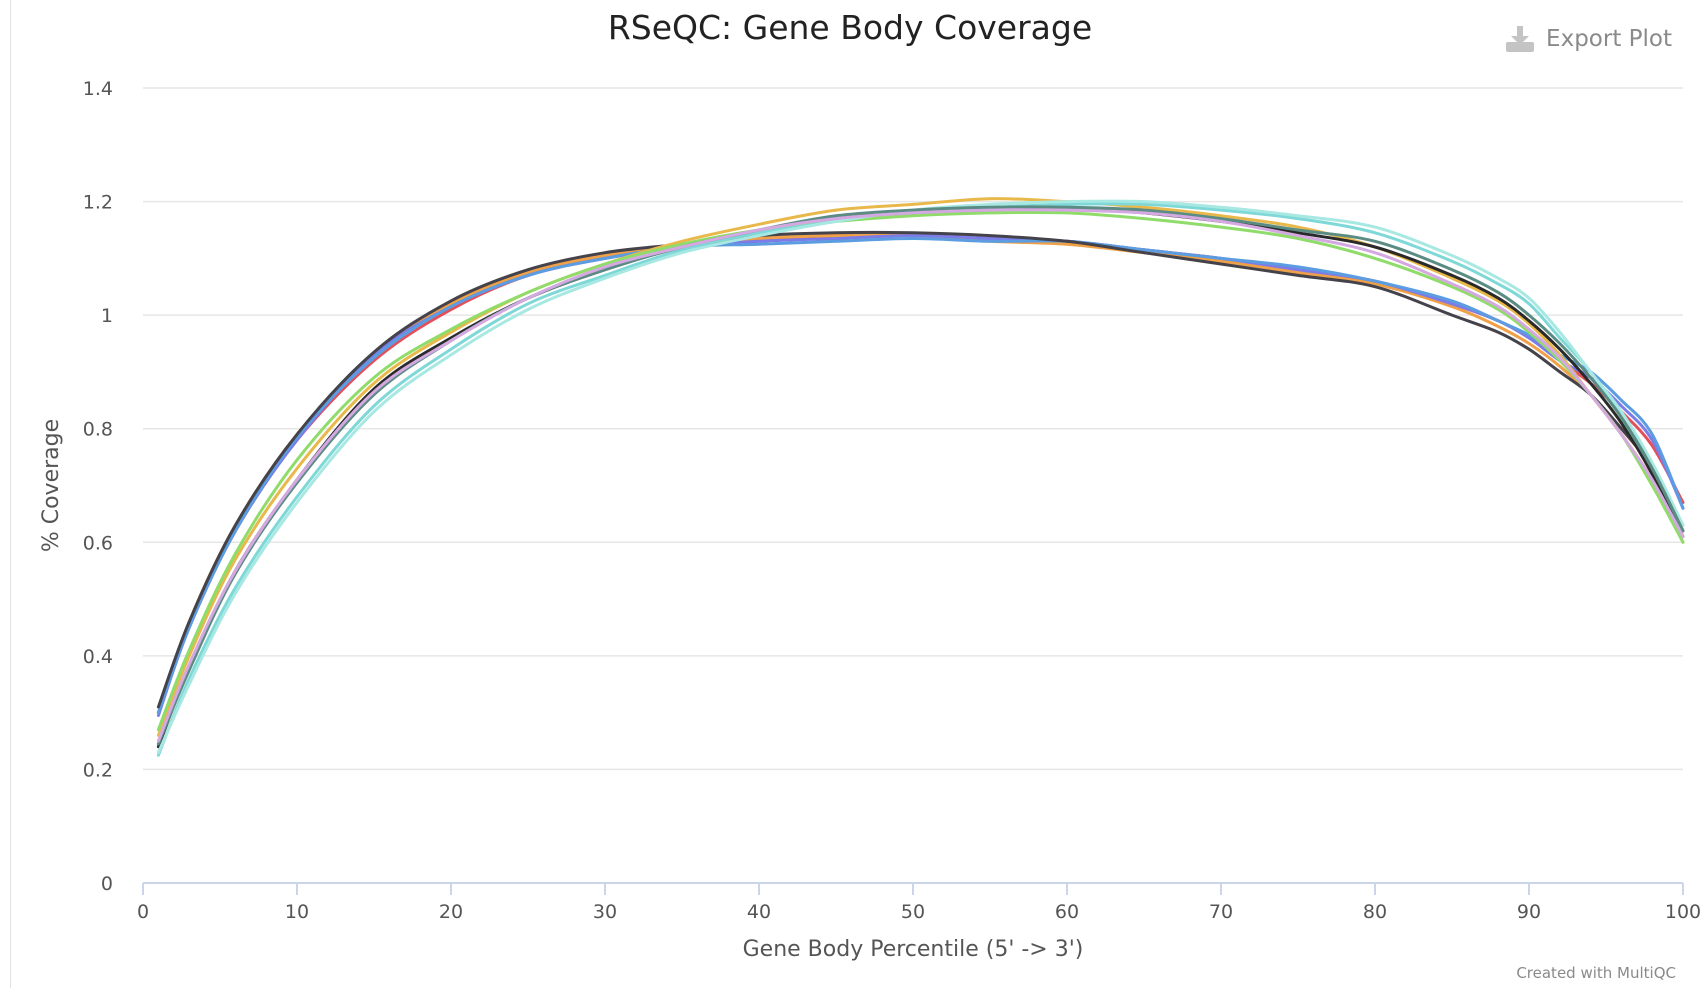 The width and height of the screenshot is (1700, 988). Describe the element at coordinates (1520, 39) in the screenshot. I see `download-icon` at that location.